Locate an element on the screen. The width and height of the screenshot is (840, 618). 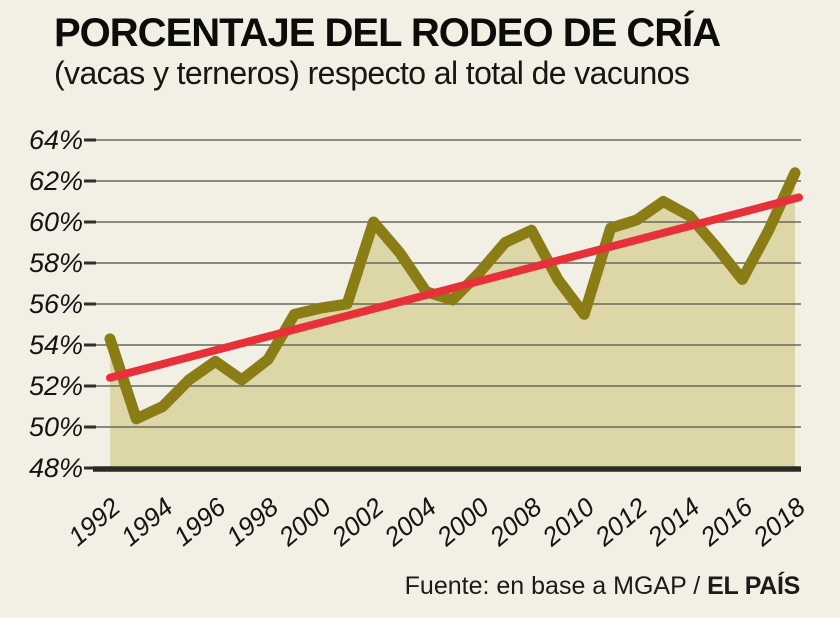
x-axis-label: 2014 is located at coordinates (673, 522).